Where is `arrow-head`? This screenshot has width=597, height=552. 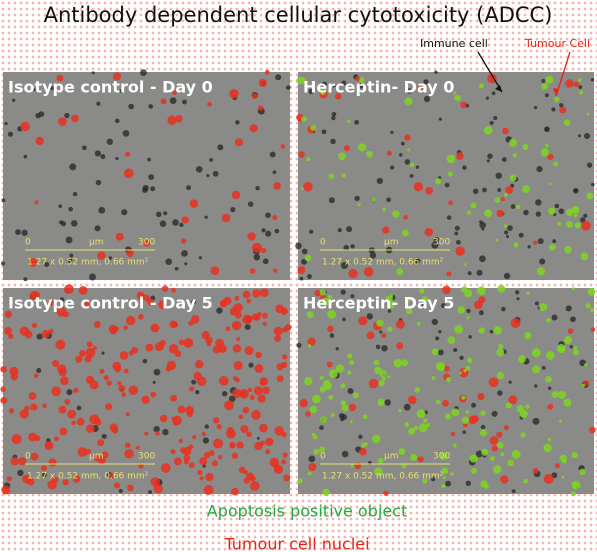
arrow-head is located at coordinates (498, 88).